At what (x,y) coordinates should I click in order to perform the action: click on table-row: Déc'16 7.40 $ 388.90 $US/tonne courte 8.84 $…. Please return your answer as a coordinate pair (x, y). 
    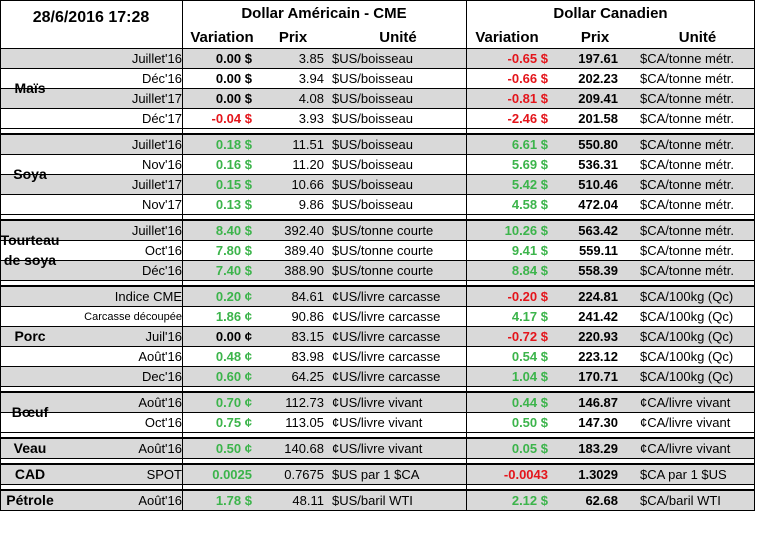
    Looking at the image, I should click on (377, 270).